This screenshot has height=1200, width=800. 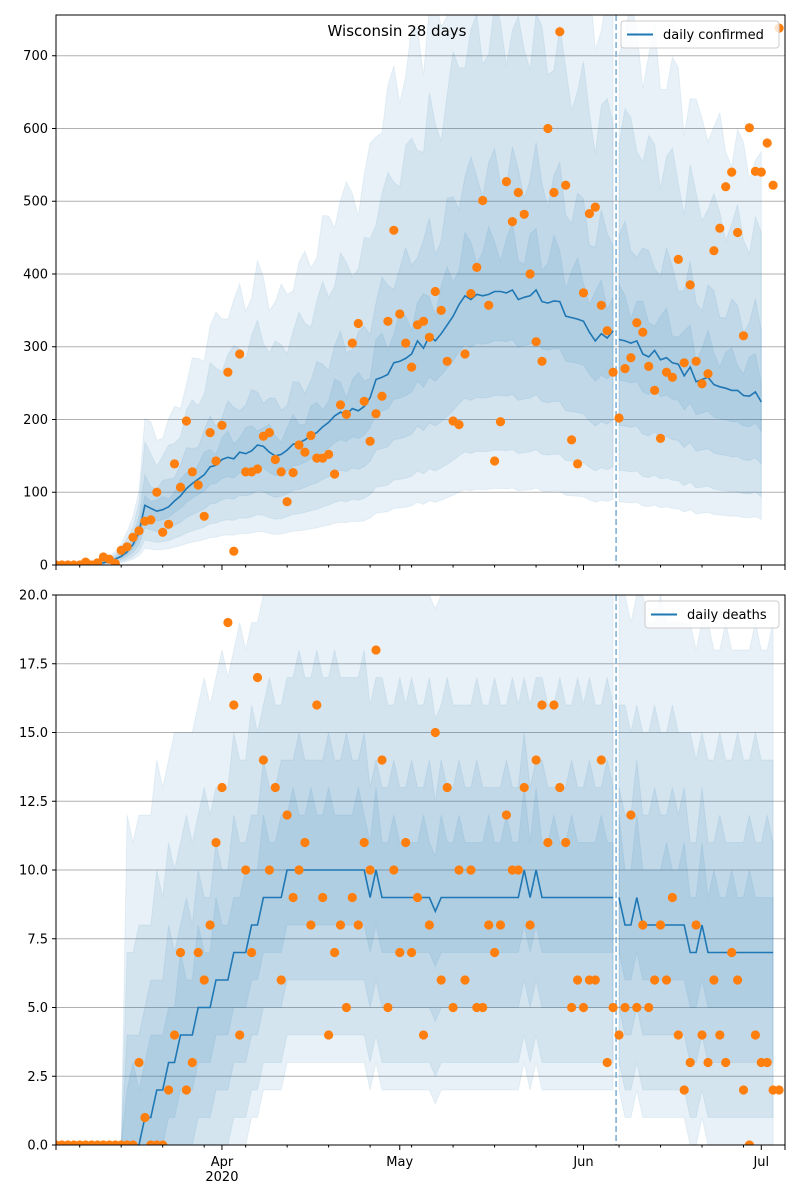 What do you see at coordinates (582, 1162) in the screenshot?
I see `x-tick-label: Jun` at bounding box center [582, 1162].